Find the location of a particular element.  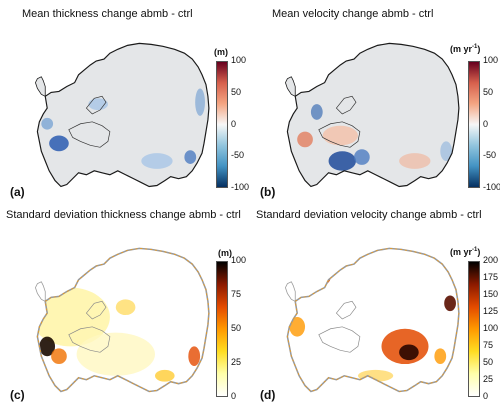

panel-label: (d) is located at coordinates (268, 395).